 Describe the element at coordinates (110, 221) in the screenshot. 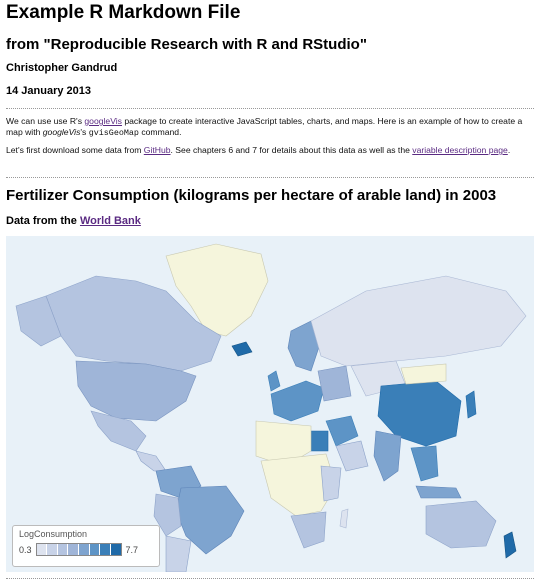

I see `world-bank-link: World Bank` at that location.